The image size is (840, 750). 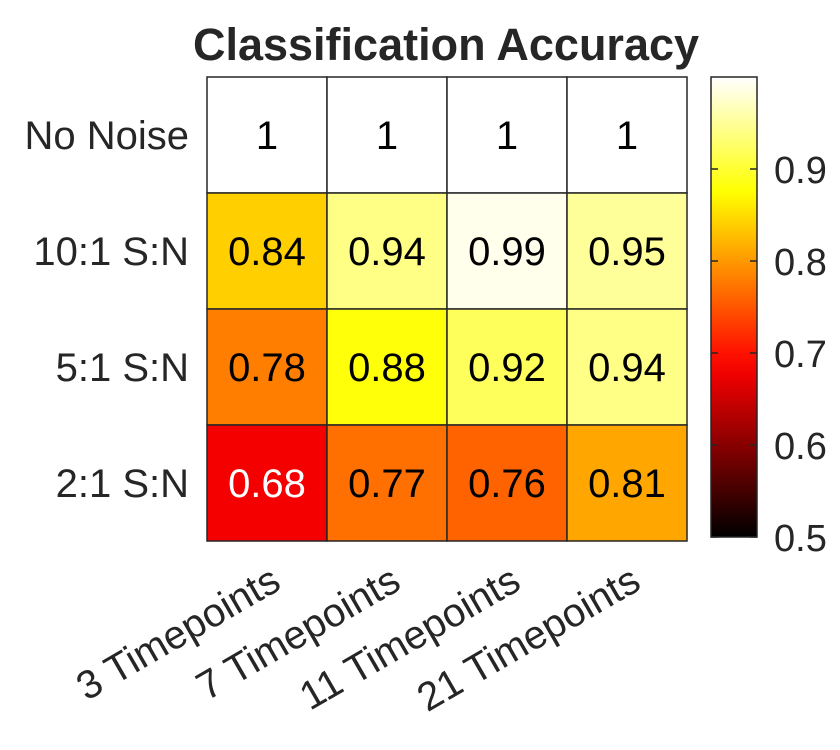 I want to click on cell-value-label: 0.92, so click(x=507, y=368).